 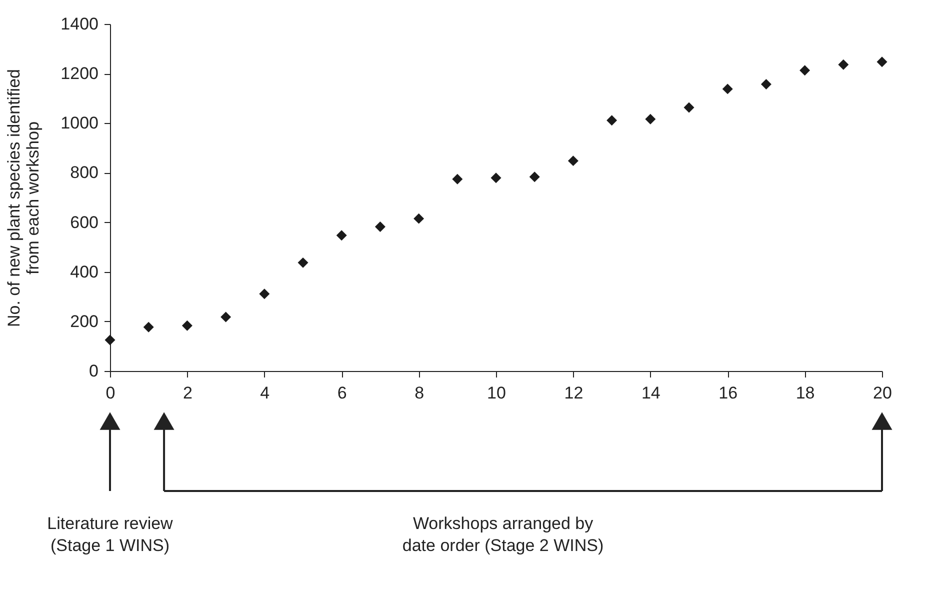 What do you see at coordinates (503, 534) in the screenshot?
I see `text: Workshops arranged by date order (Stage 2 WINS)` at bounding box center [503, 534].